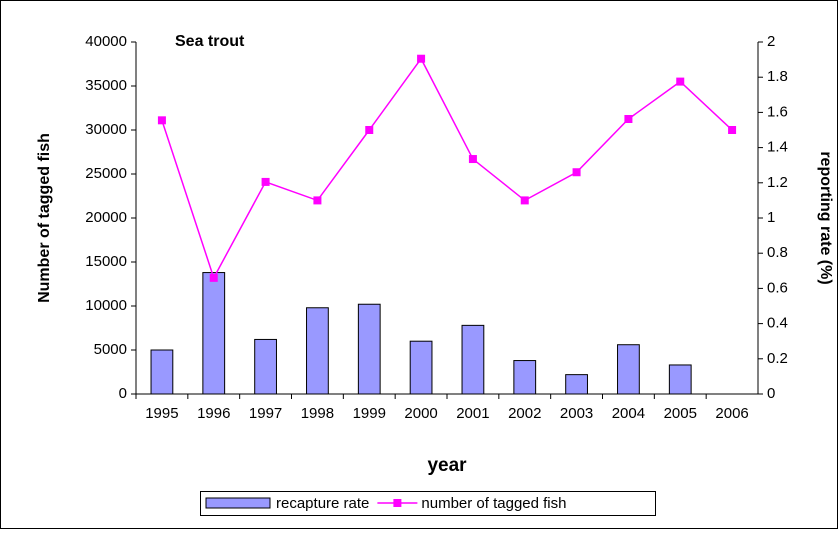 Image resolution: width=838 pixels, height=534 pixels. What do you see at coordinates (731, 413) in the screenshot?
I see `x-tick-label: 2006` at bounding box center [731, 413].